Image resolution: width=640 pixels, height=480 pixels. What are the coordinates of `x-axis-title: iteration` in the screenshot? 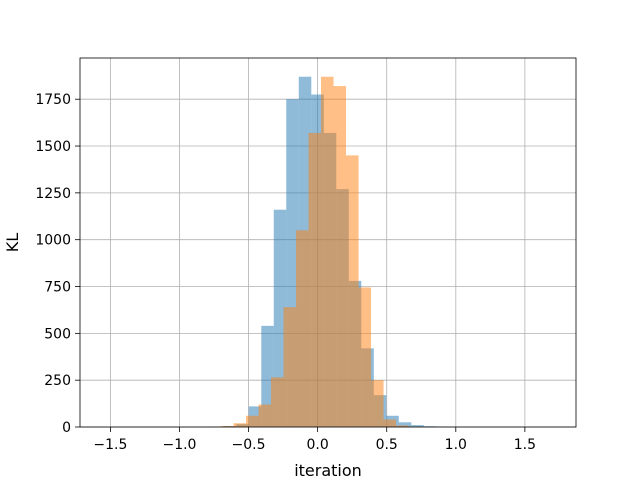 It's located at (328, 470).